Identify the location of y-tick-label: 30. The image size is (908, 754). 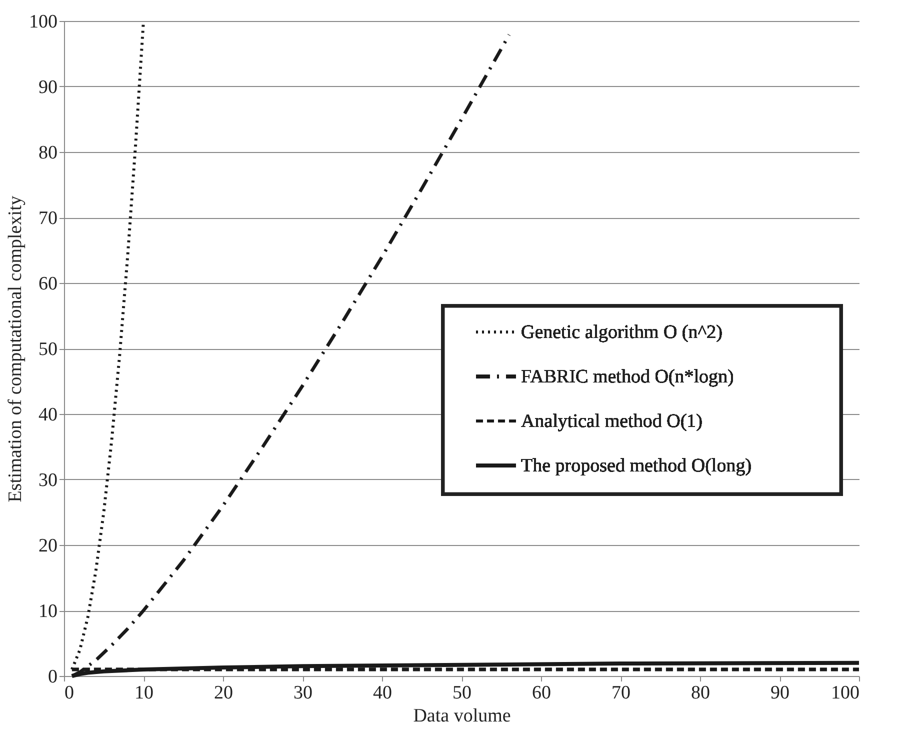
(48, 480).